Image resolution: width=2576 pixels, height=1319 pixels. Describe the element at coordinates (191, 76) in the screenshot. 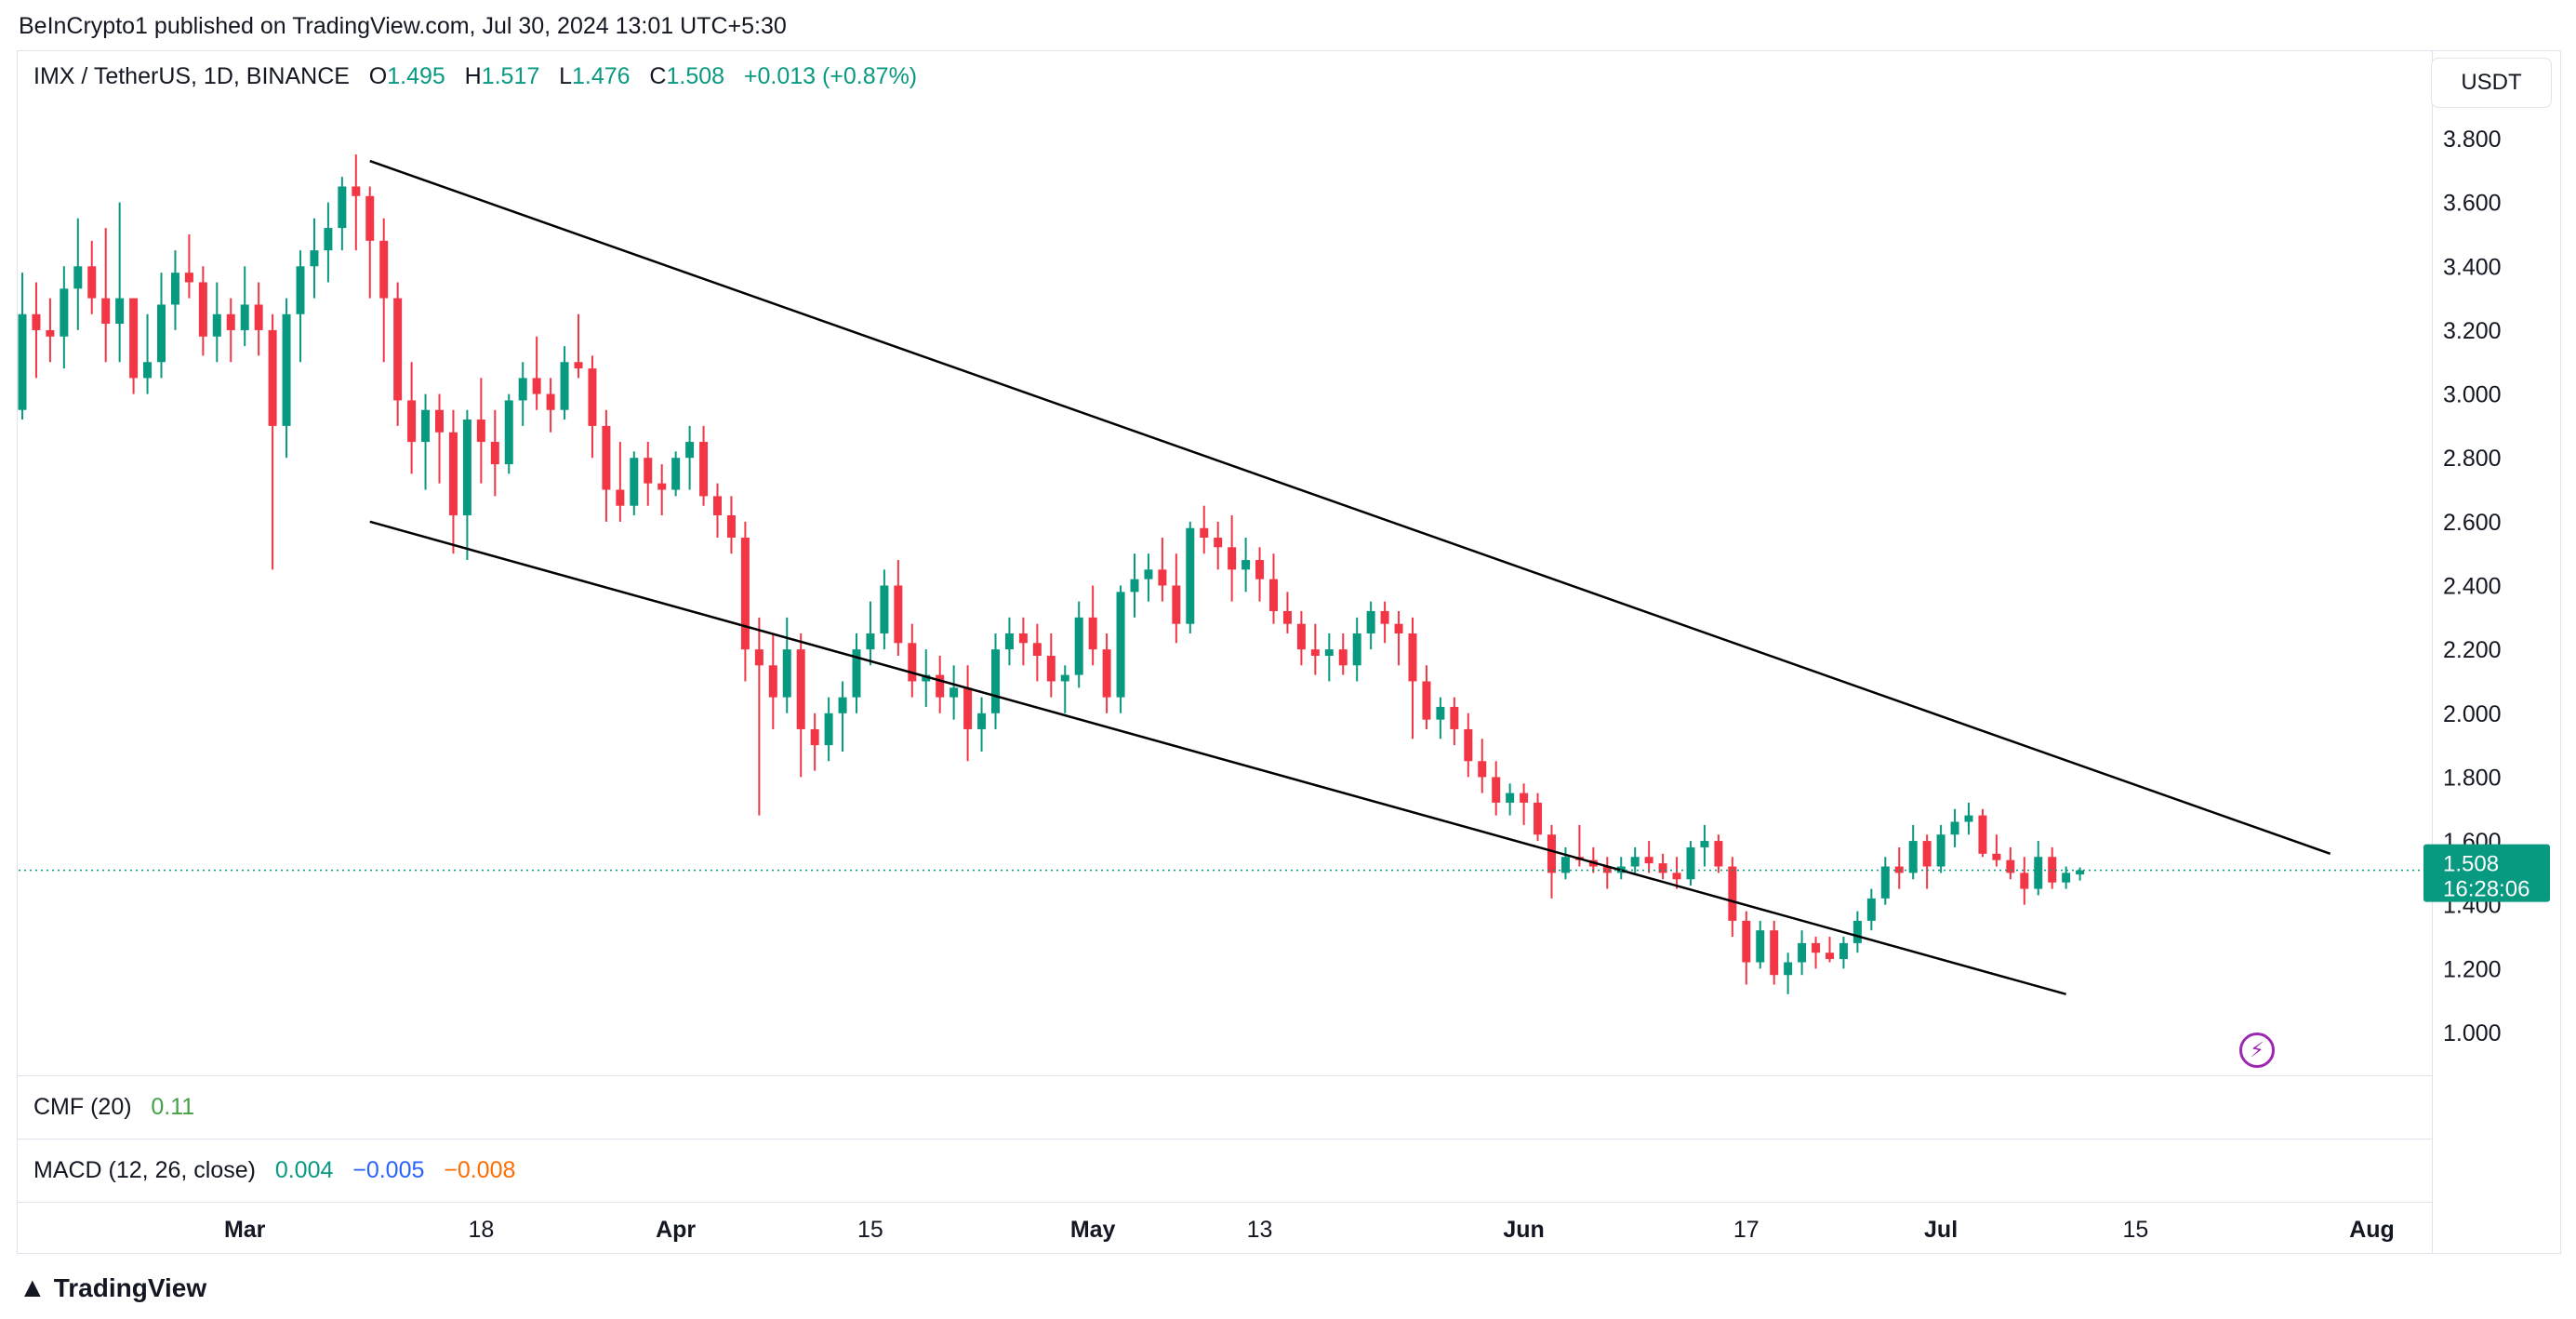

I see `symbol-name: IMX / TetherUS, 1D, BINANCE` at that location.